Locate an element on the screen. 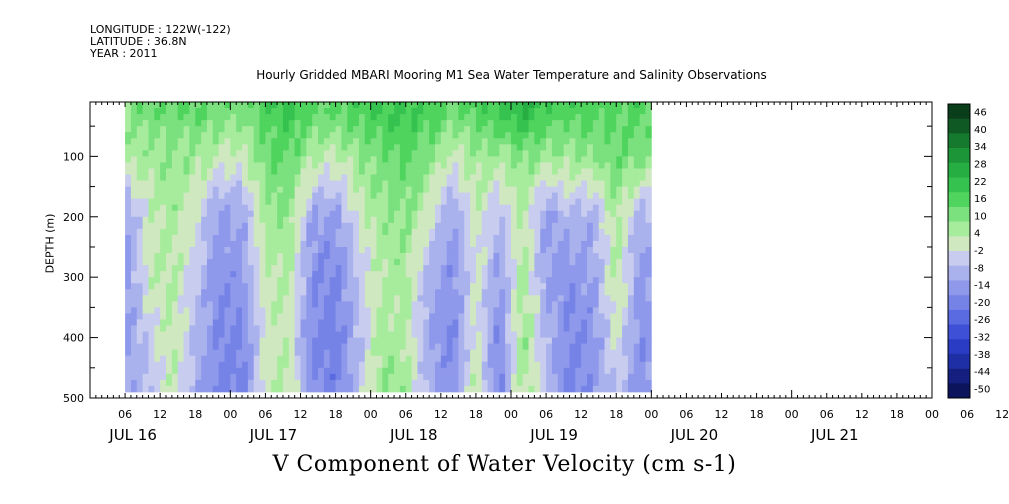 Image resolution: width=1009 pixels, height=504 pixels. day-label: JUL 16 is located at coordinates (132, 435).